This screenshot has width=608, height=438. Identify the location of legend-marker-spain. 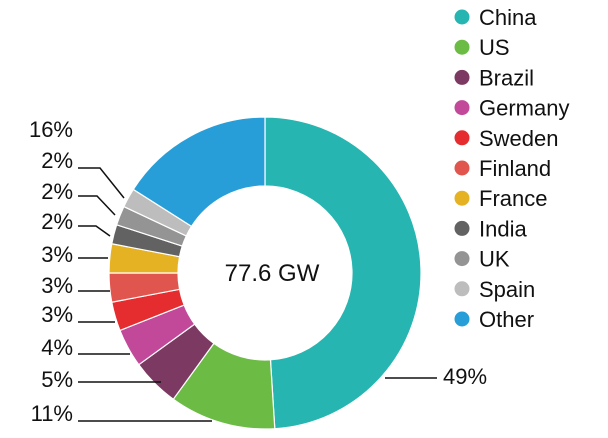
(462, 289).